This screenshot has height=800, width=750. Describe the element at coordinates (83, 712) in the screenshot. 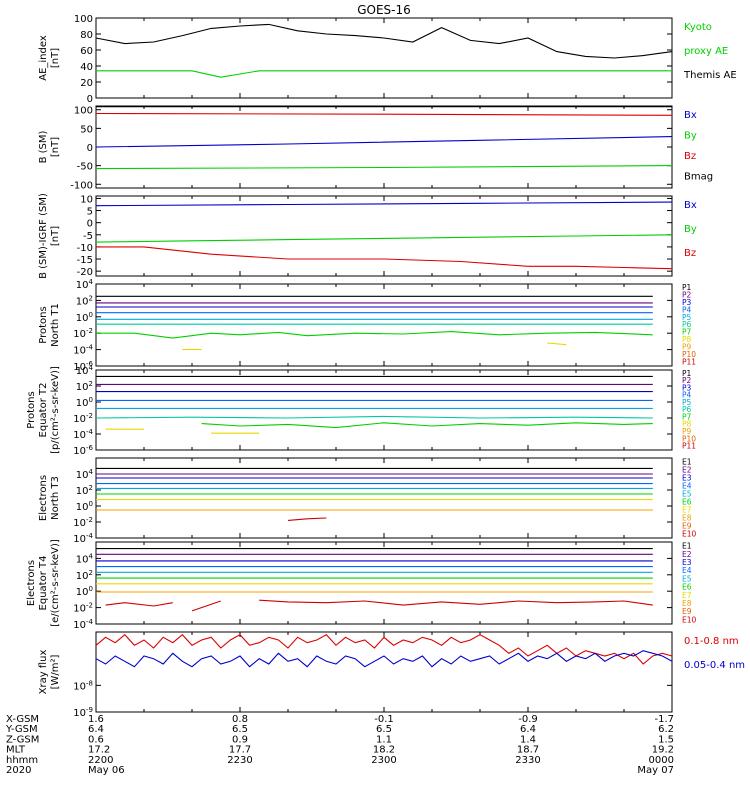

I see `y-tick-label: 10⁻⁹` at that location.